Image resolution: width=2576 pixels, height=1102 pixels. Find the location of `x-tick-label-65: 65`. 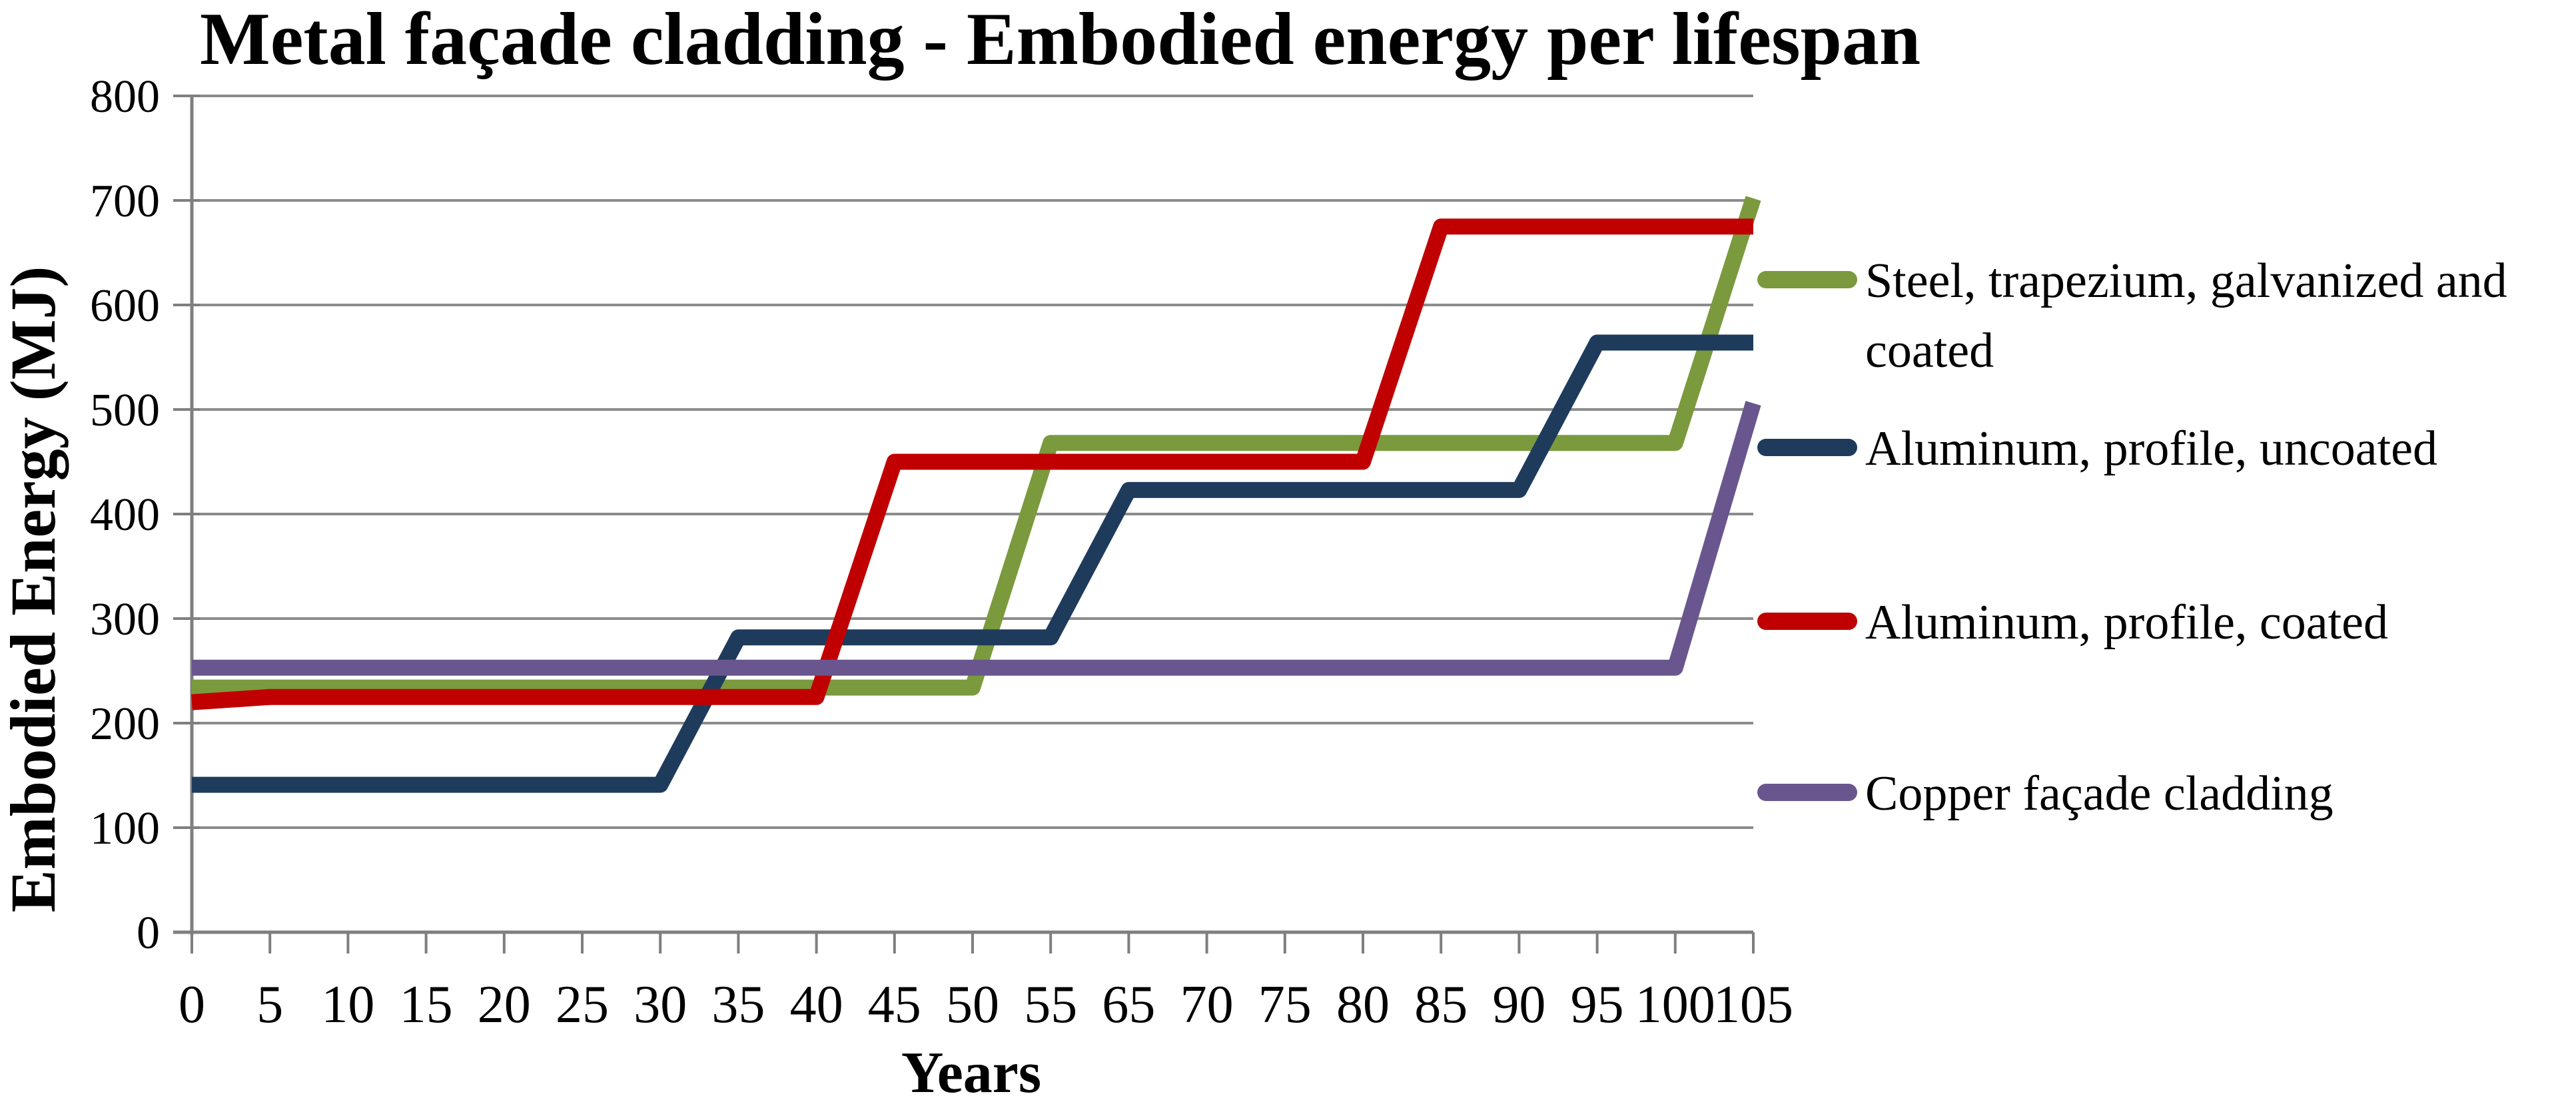

x-tick-label-65: 65 is located at coordinates (1128, 1004).